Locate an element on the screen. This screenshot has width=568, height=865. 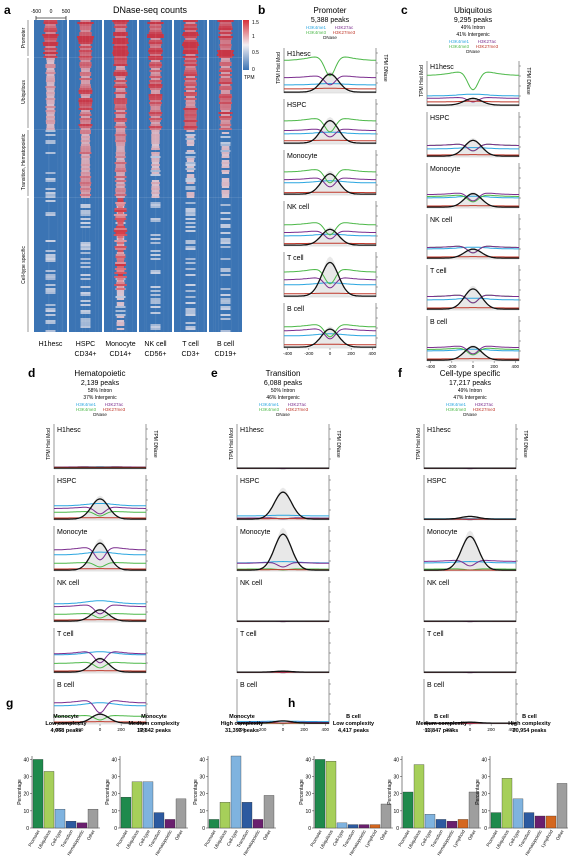
heatmap-col-label-line2: CD56+ is located at coordinates (156, 354).